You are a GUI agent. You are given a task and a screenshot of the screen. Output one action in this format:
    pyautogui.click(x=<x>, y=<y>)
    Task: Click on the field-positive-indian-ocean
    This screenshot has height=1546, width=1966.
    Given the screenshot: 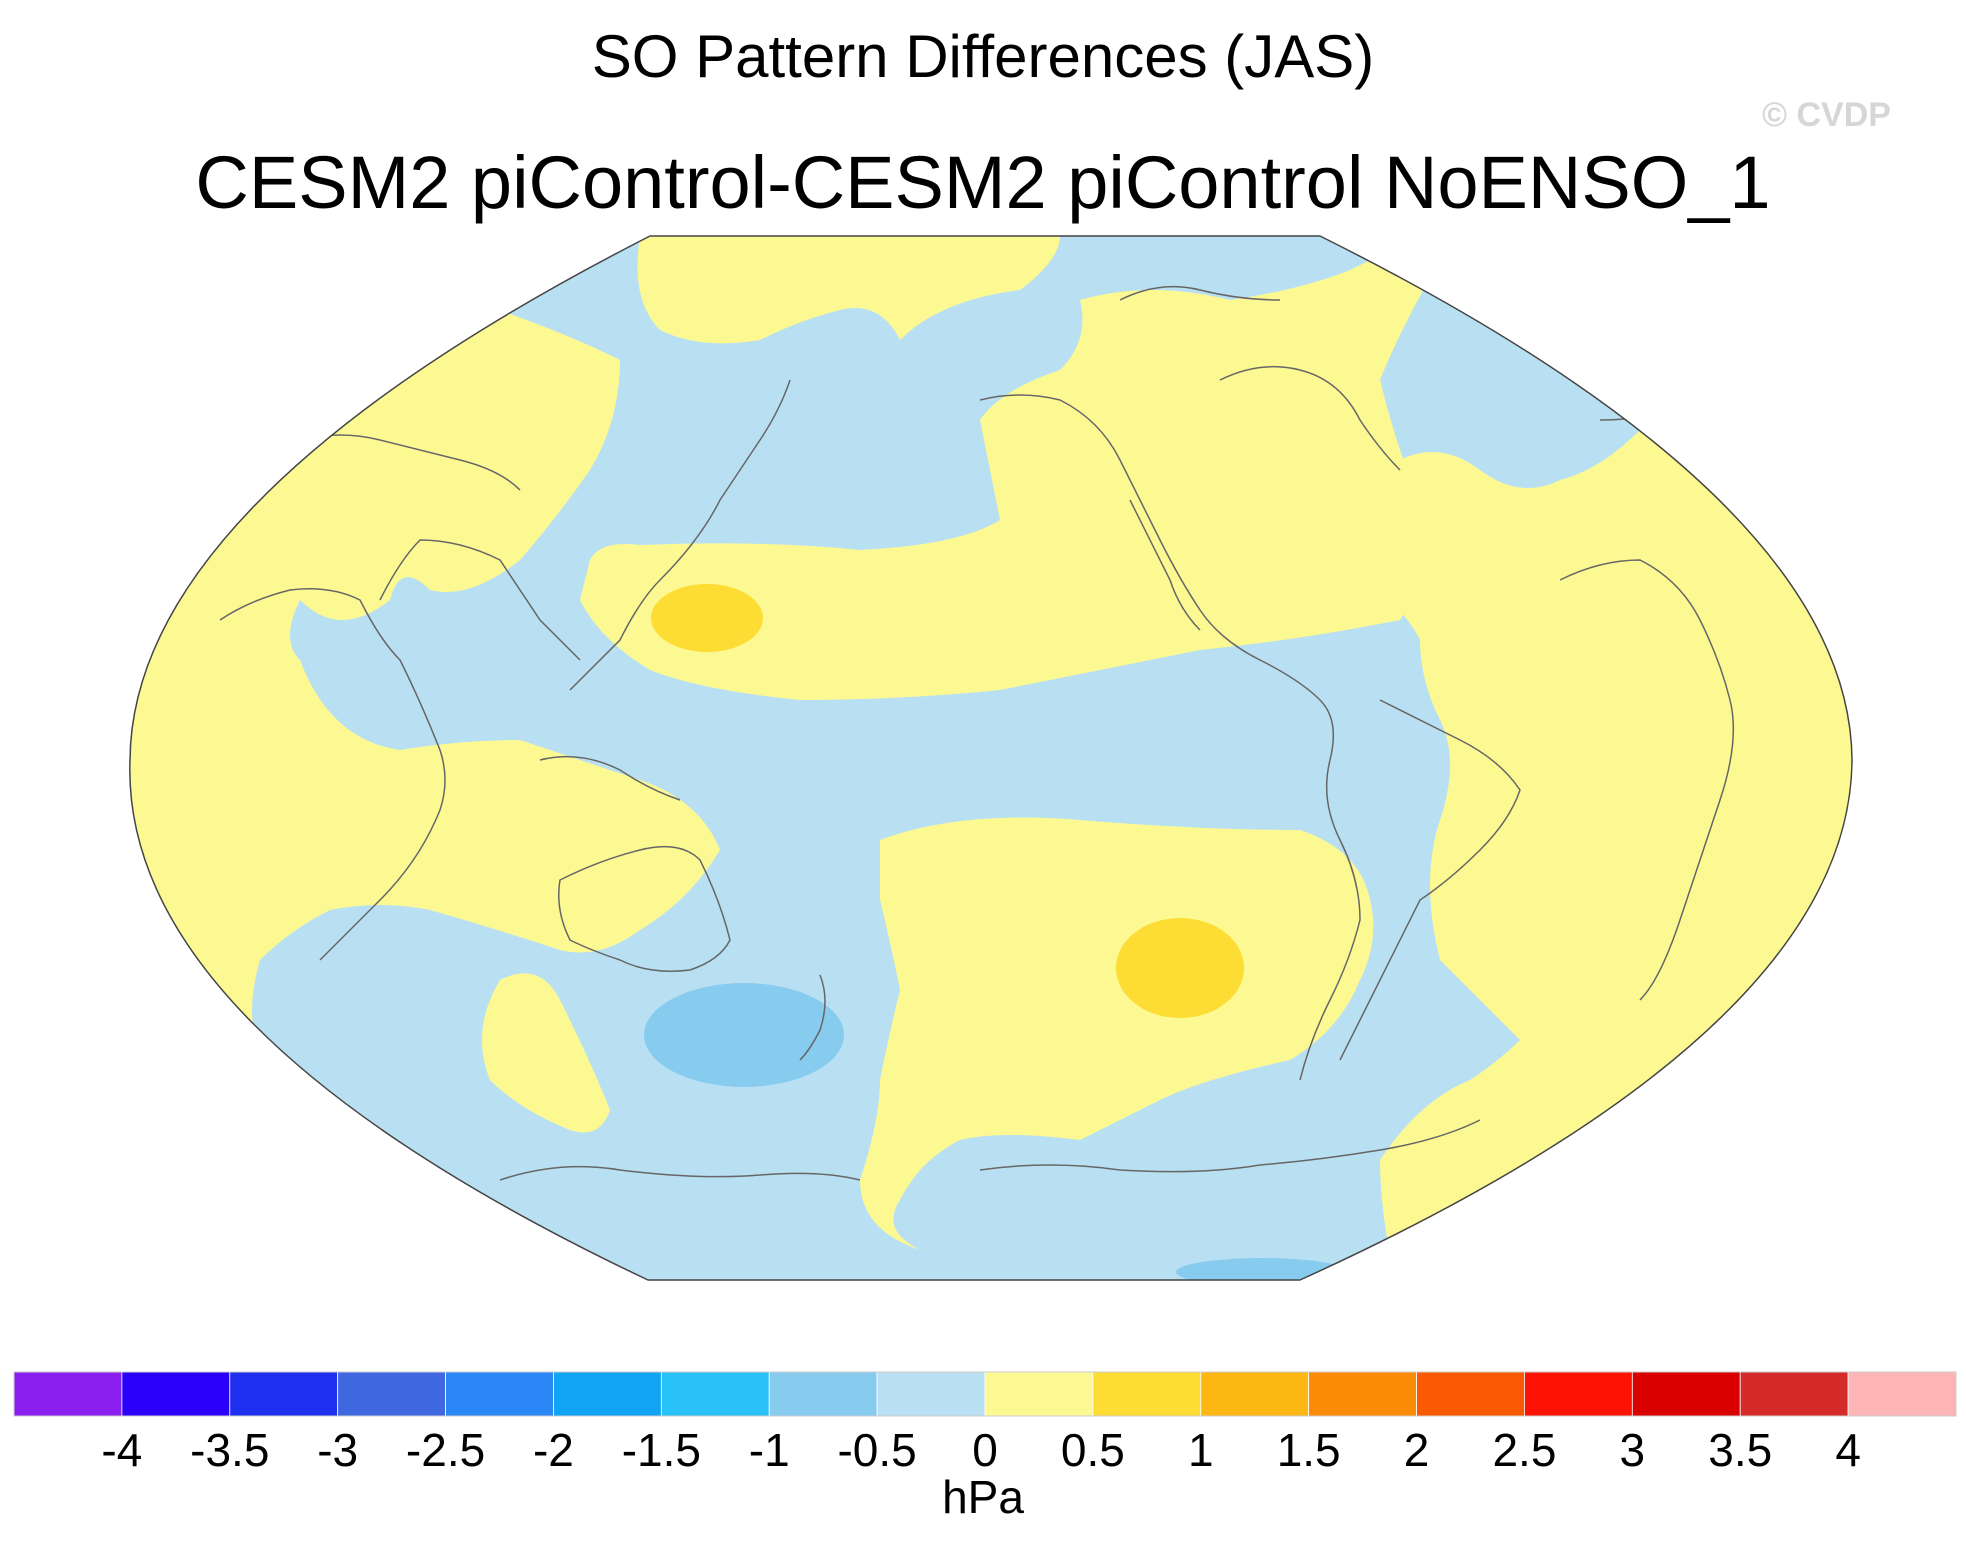 What is the action you would take?
    pyautogui.click(x=546, y=1053)
    